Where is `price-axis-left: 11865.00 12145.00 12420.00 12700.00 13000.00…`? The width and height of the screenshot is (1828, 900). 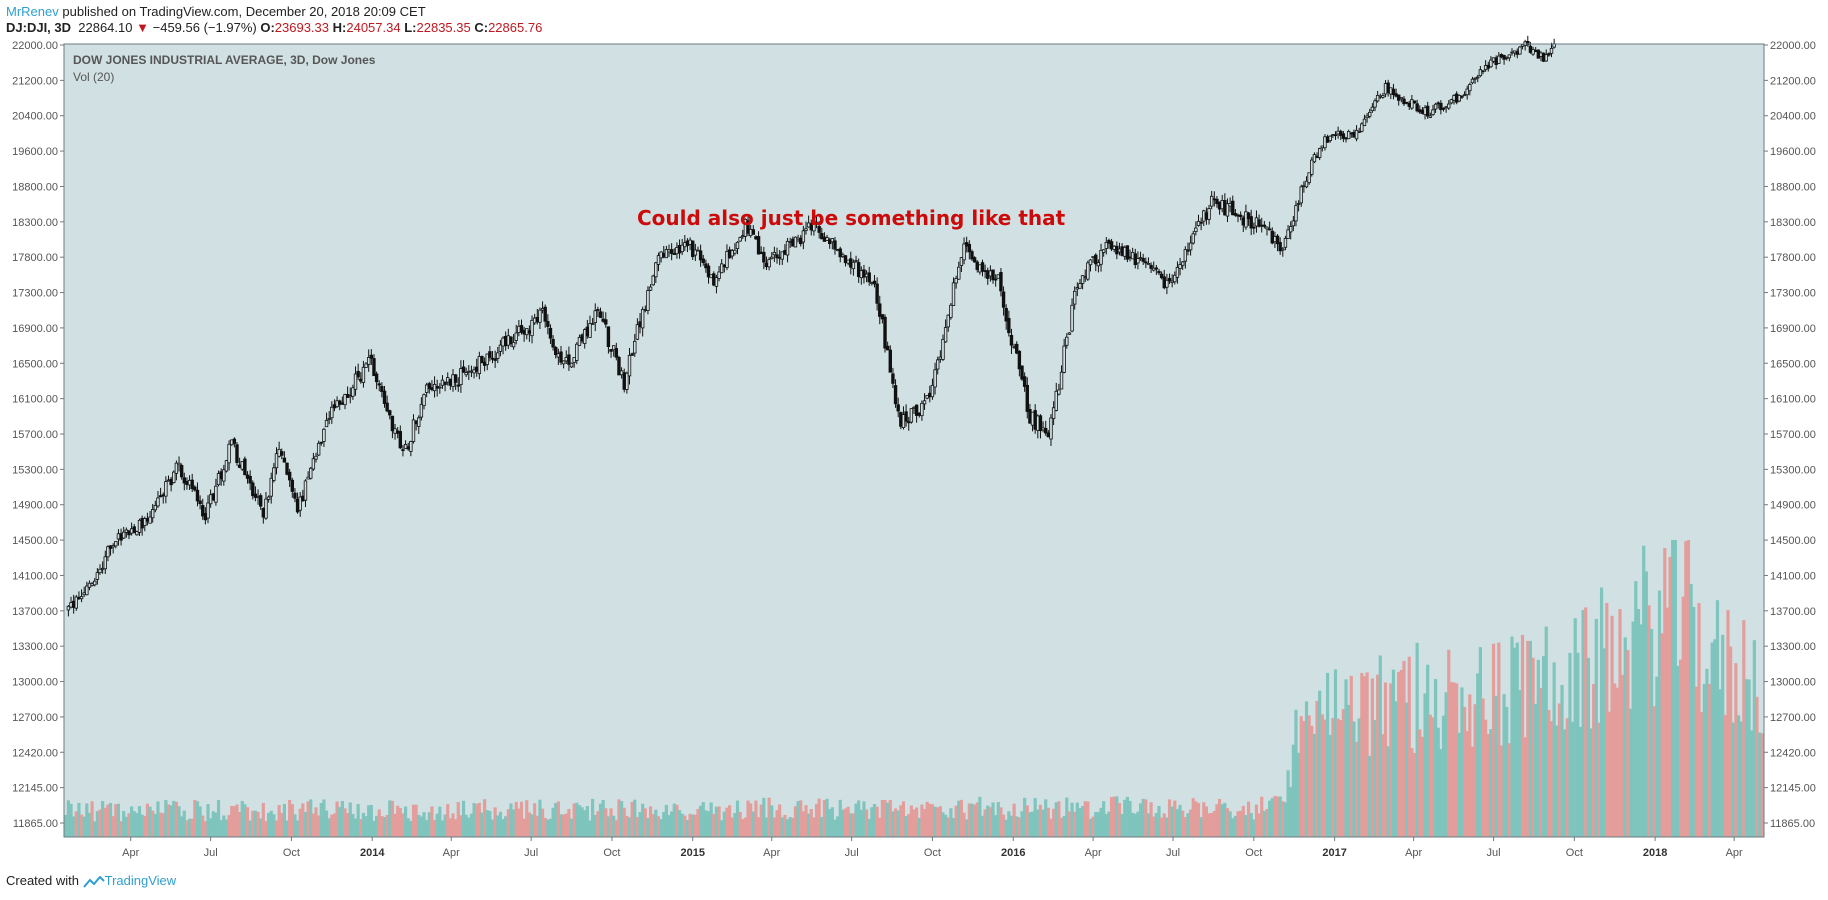
price-axis-left: 11865.00 12145.00 12420.00 12700.00 13000.00… is located at coordinates (38, 435).